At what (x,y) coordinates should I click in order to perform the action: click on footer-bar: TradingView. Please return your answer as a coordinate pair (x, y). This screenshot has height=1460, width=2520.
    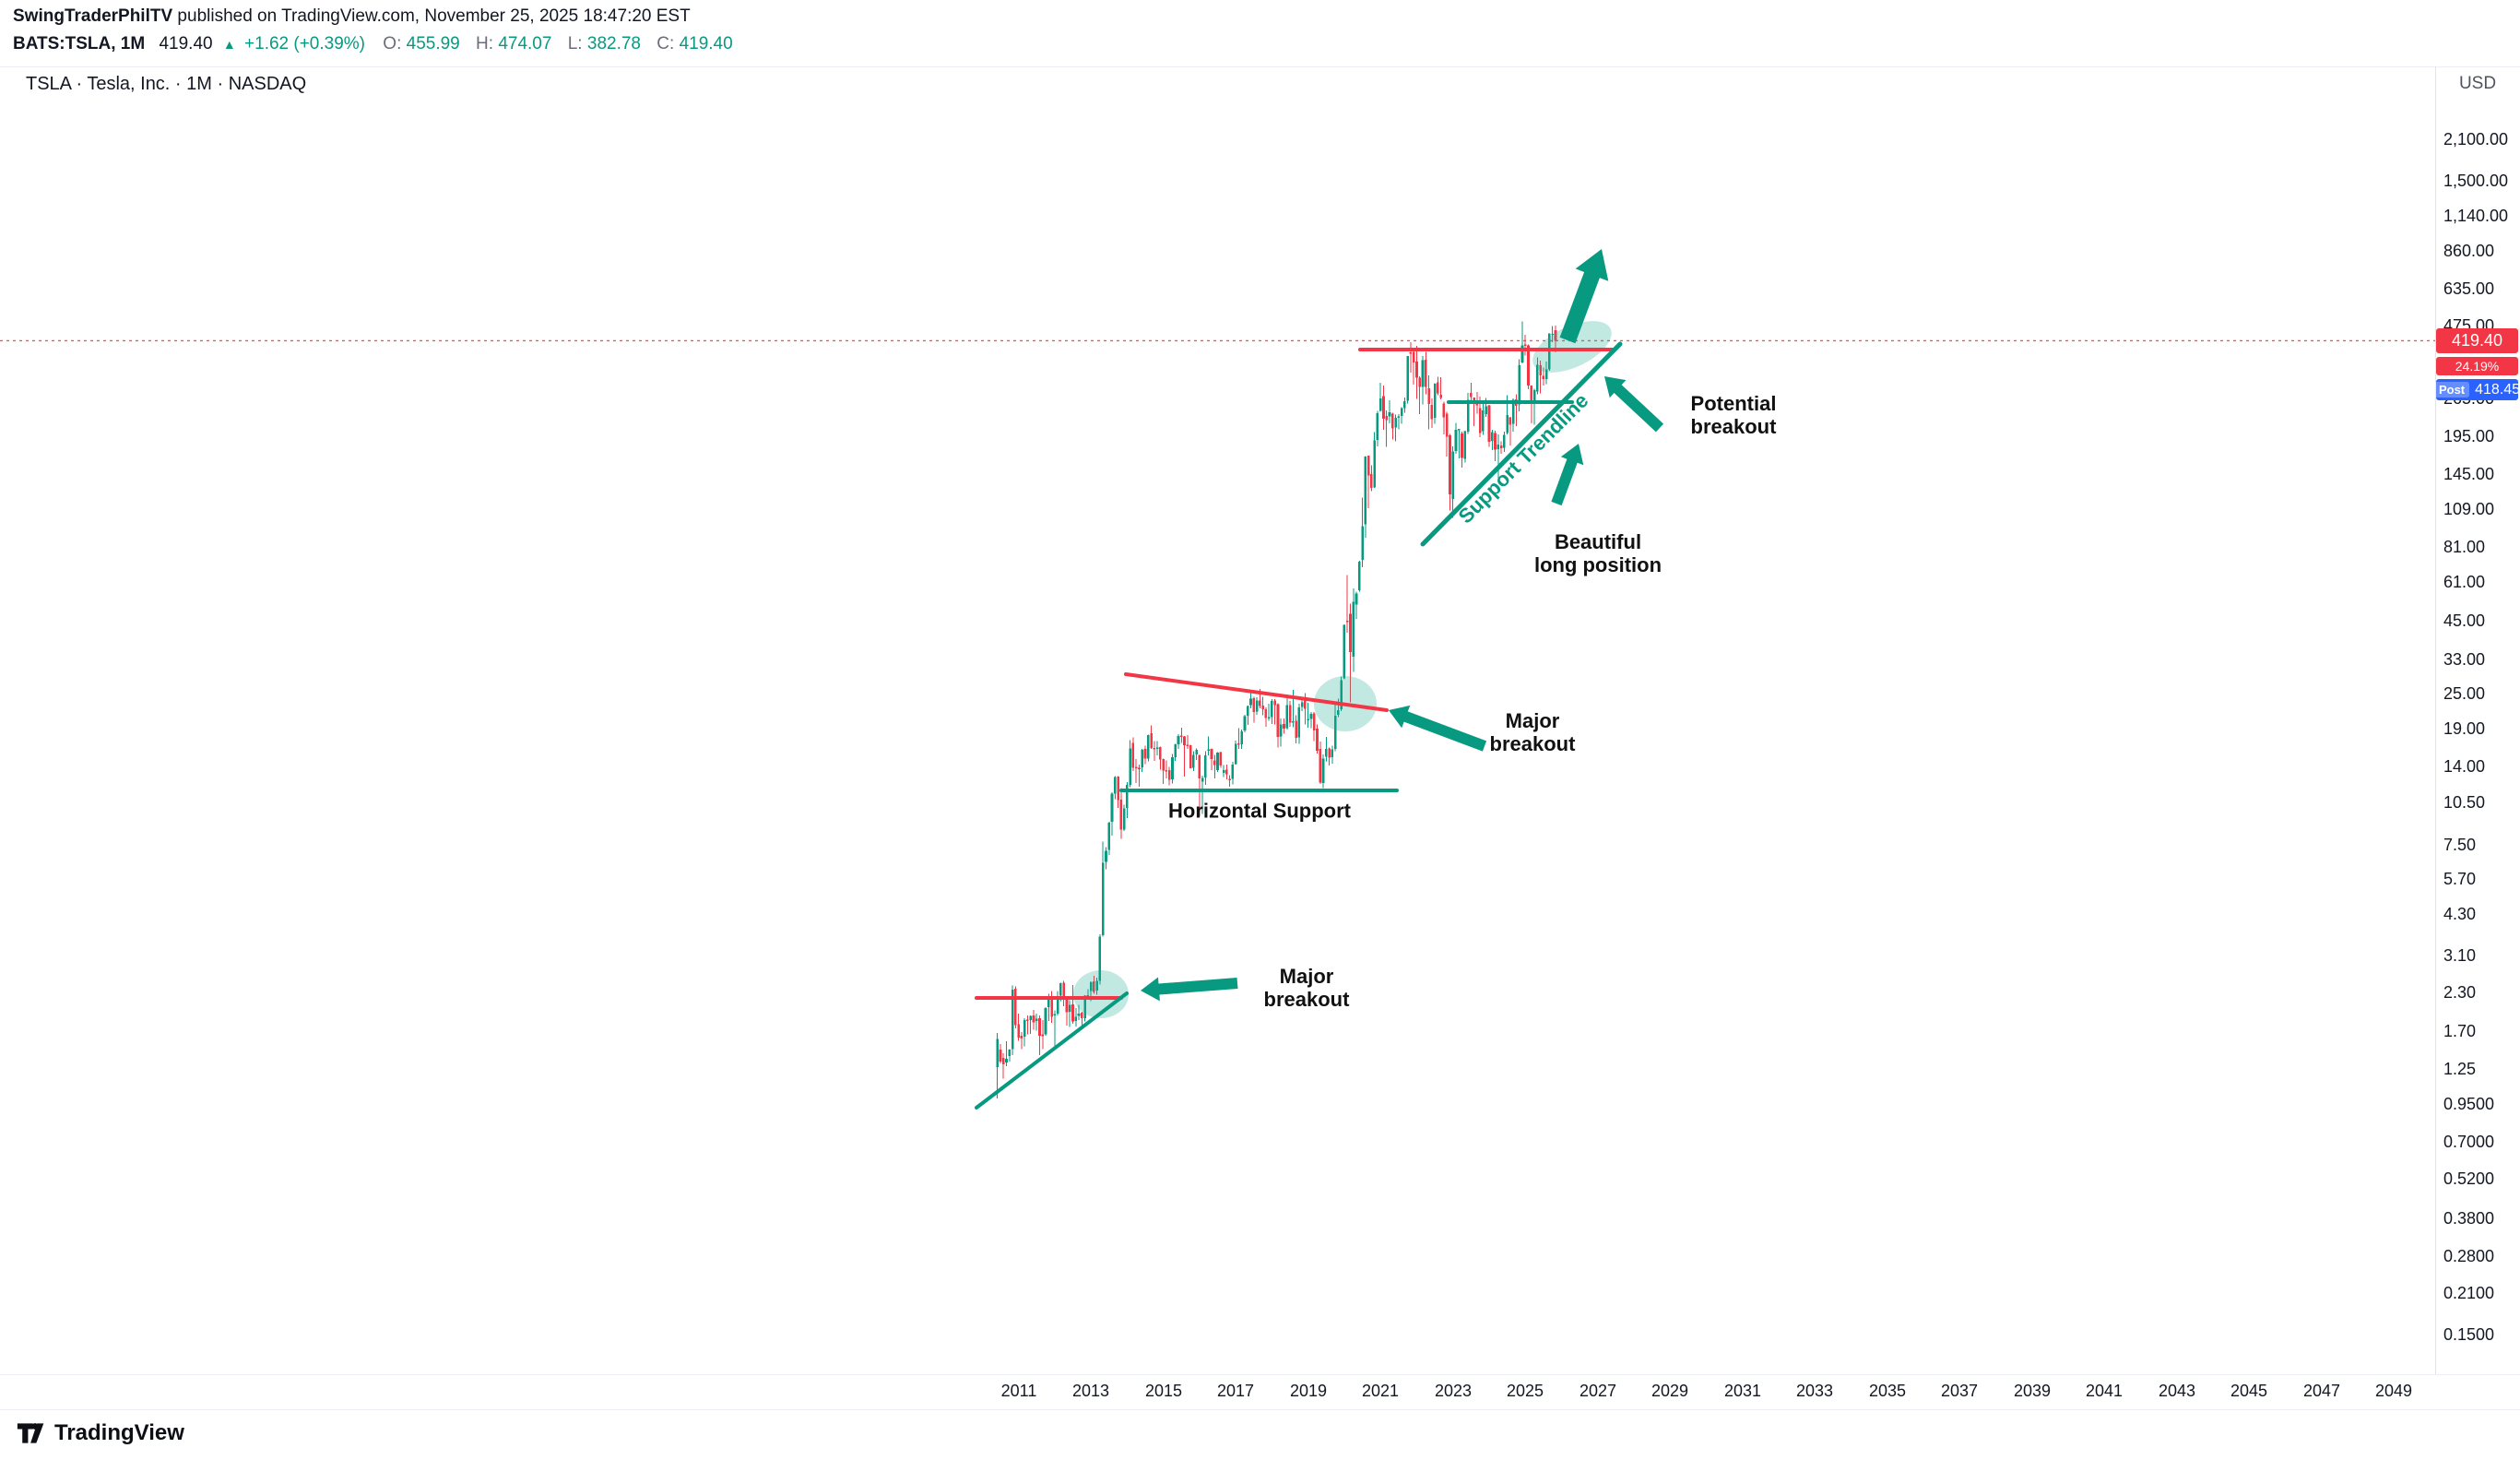
    Looking at the image, I should click on (1260, 1435).